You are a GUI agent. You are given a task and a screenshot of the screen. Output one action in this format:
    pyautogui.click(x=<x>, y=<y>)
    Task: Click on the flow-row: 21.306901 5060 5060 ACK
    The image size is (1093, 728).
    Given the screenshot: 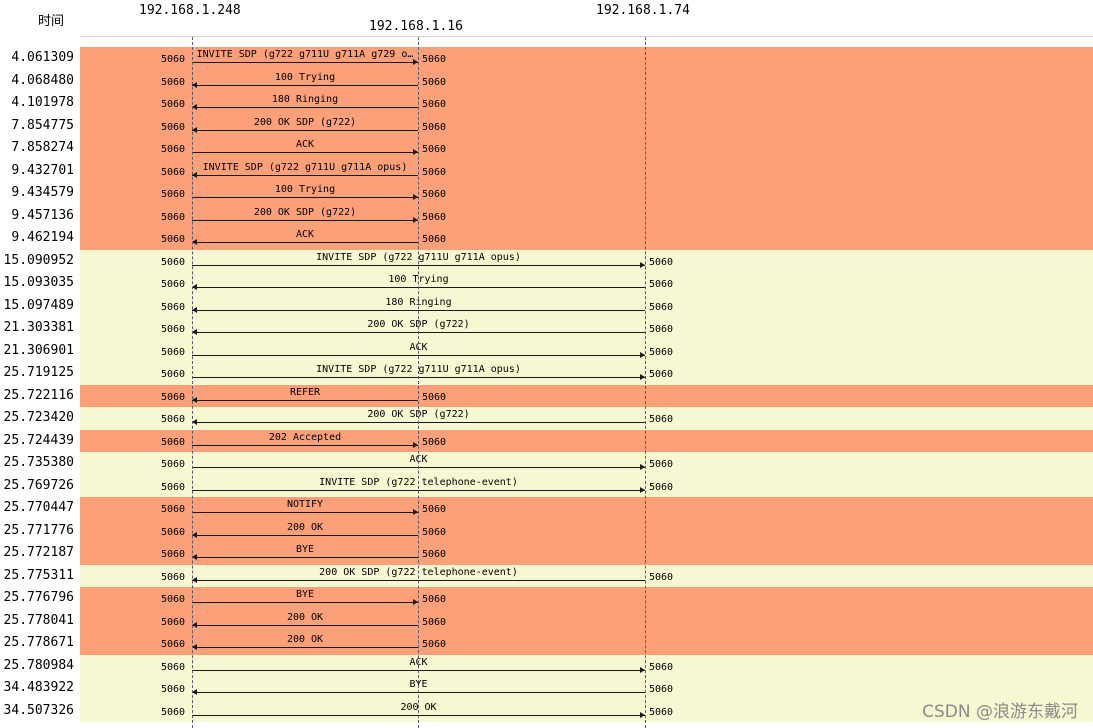 What is the action you would take?
    pyautogui.click(x=546, y=350)
    